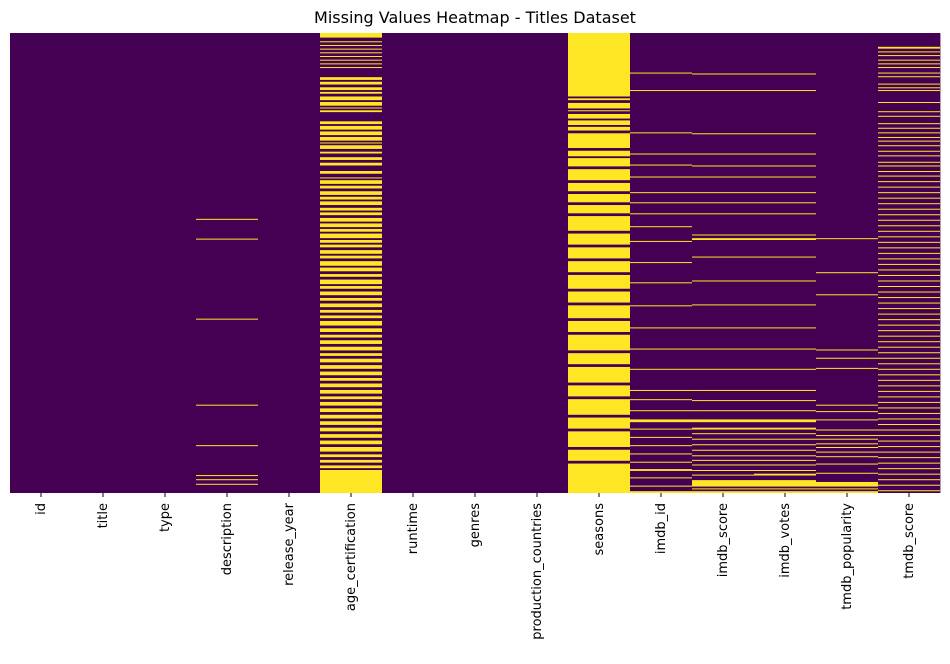  Describe the element at coordinates (475, 263) in the screenshot. I see `heatmap-column-genres` at that location.